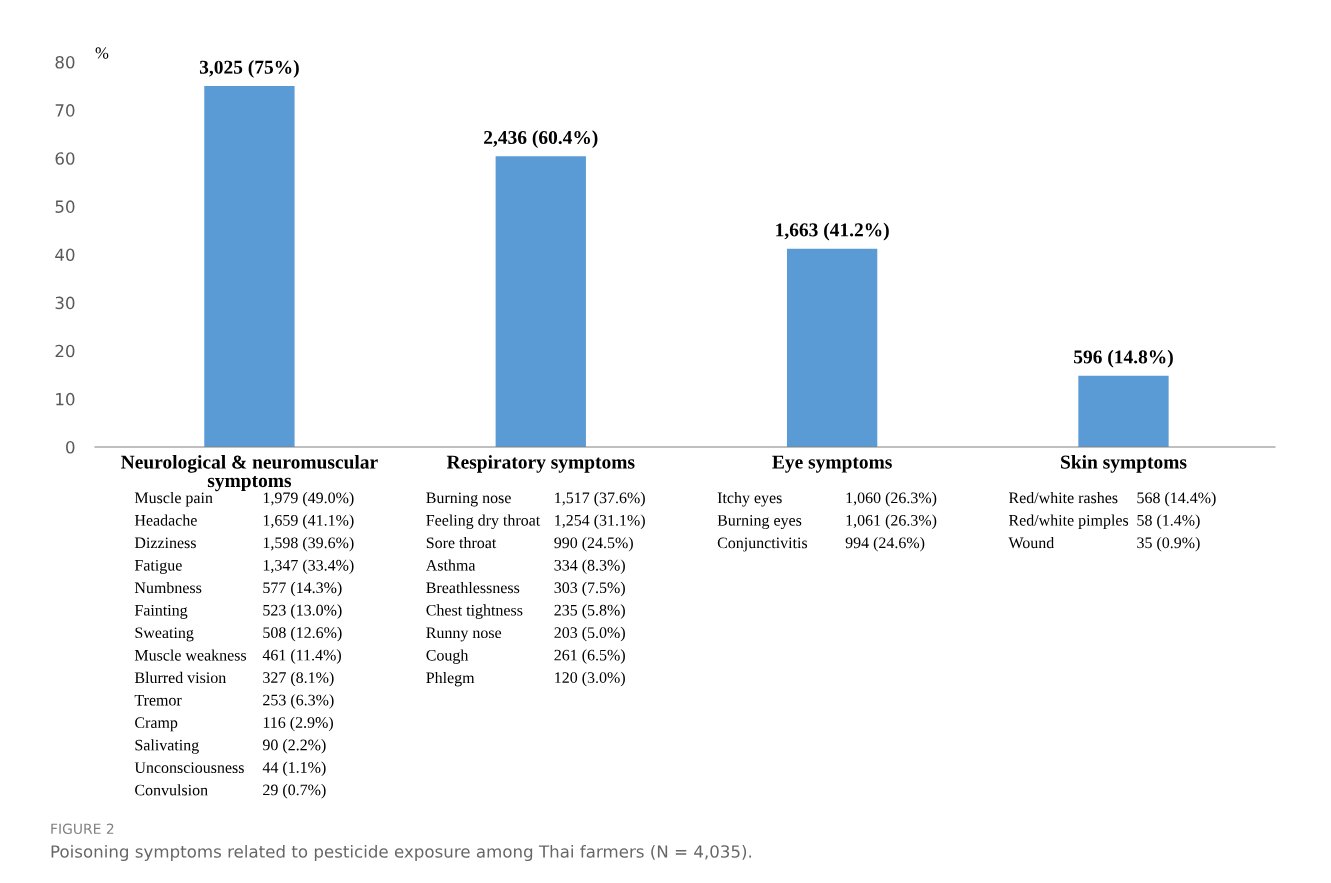 The image size is (1331, 883). I want to click on y-tick-label: 50, so click(65, 206).